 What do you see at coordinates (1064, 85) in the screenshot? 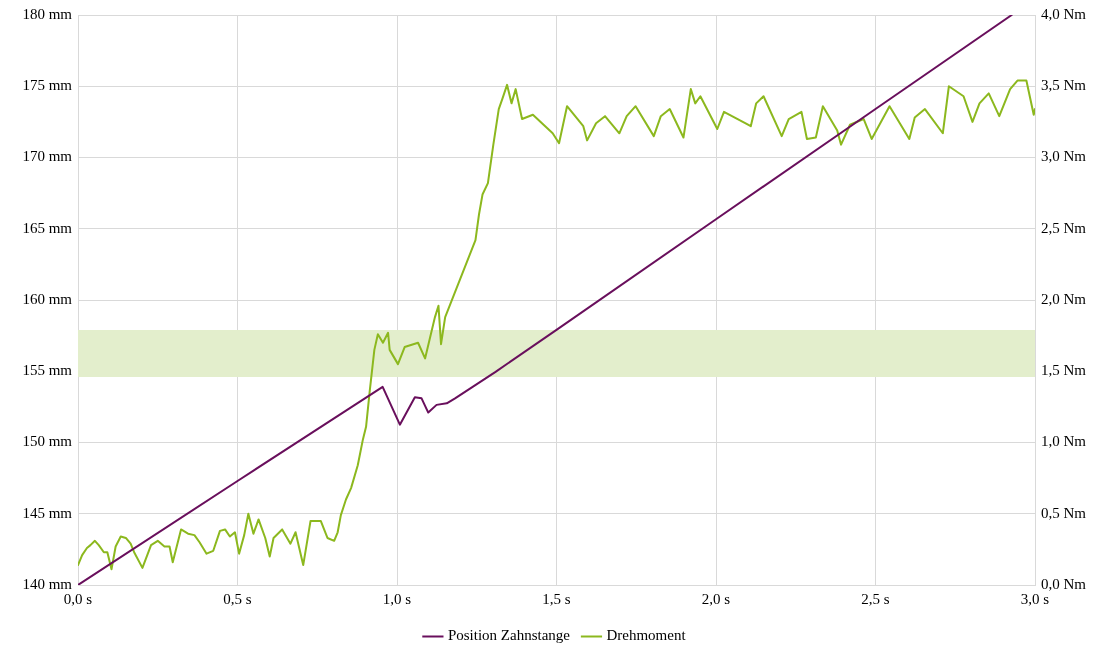
I see `y2-tick-label: 3,5 Nm` at bounding box center [1064, 85].